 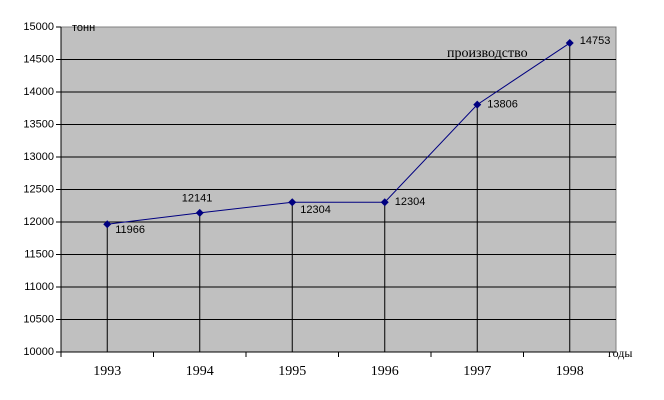 What do you see at coordinates (38, 92) in the screenshot?
I see `y-tick-label: 14000` at bounding box center [38, 92].